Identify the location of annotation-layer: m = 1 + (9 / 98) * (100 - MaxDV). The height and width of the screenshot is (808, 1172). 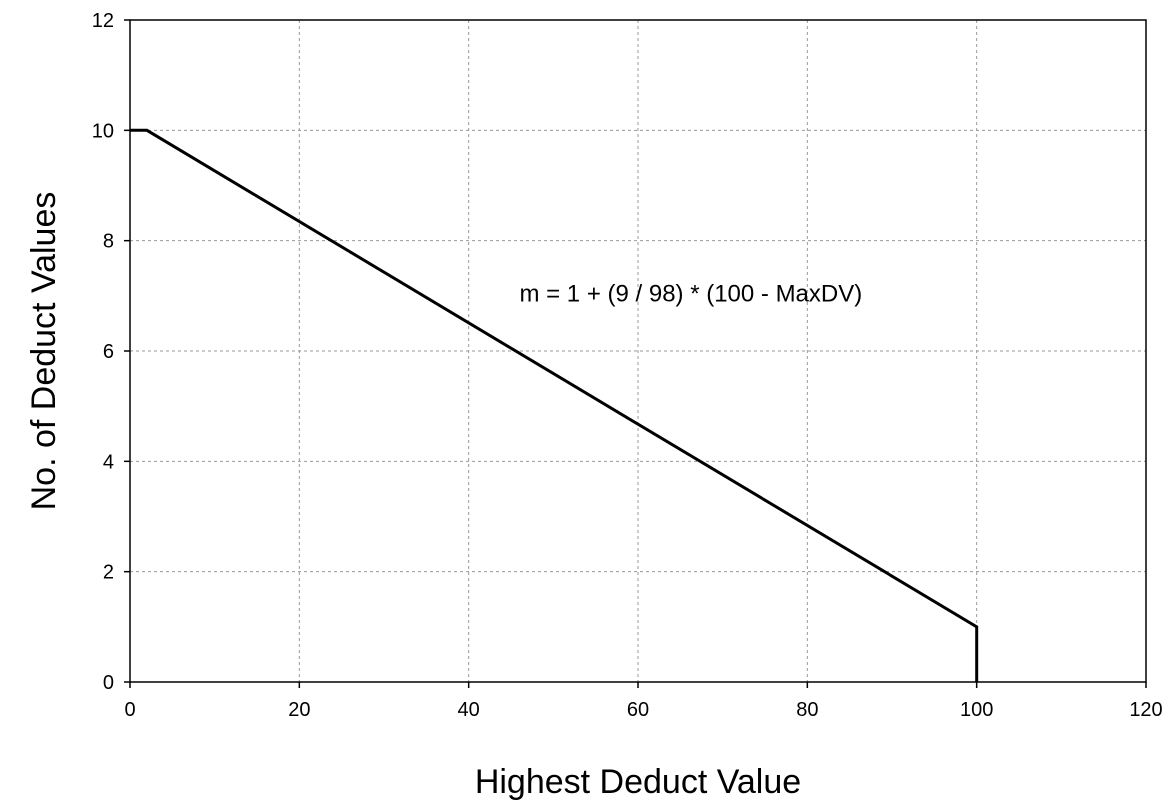
(690, 293).